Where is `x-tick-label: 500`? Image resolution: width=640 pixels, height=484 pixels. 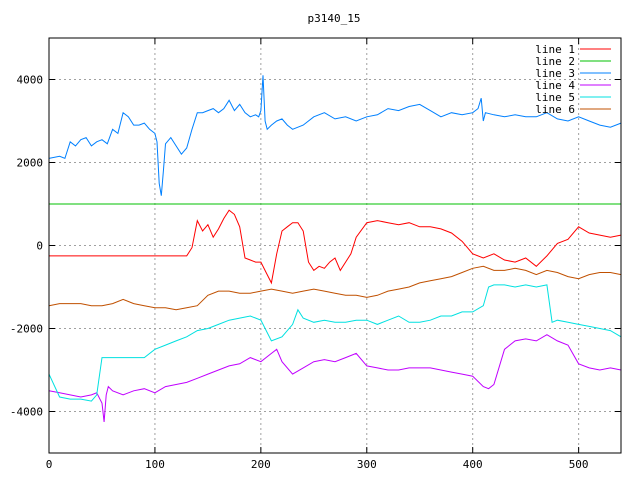 x-tick-label: 500 is located at coordinates (579, 464).